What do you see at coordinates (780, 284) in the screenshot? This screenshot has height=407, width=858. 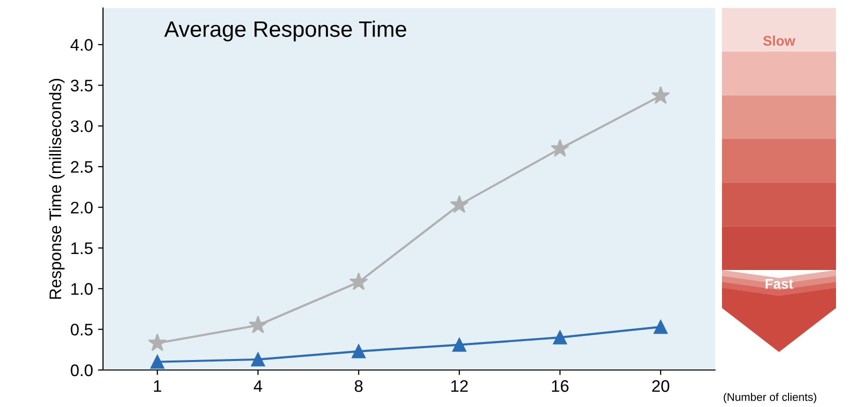 I see `text: Fast` at bounding box center [780, 284].